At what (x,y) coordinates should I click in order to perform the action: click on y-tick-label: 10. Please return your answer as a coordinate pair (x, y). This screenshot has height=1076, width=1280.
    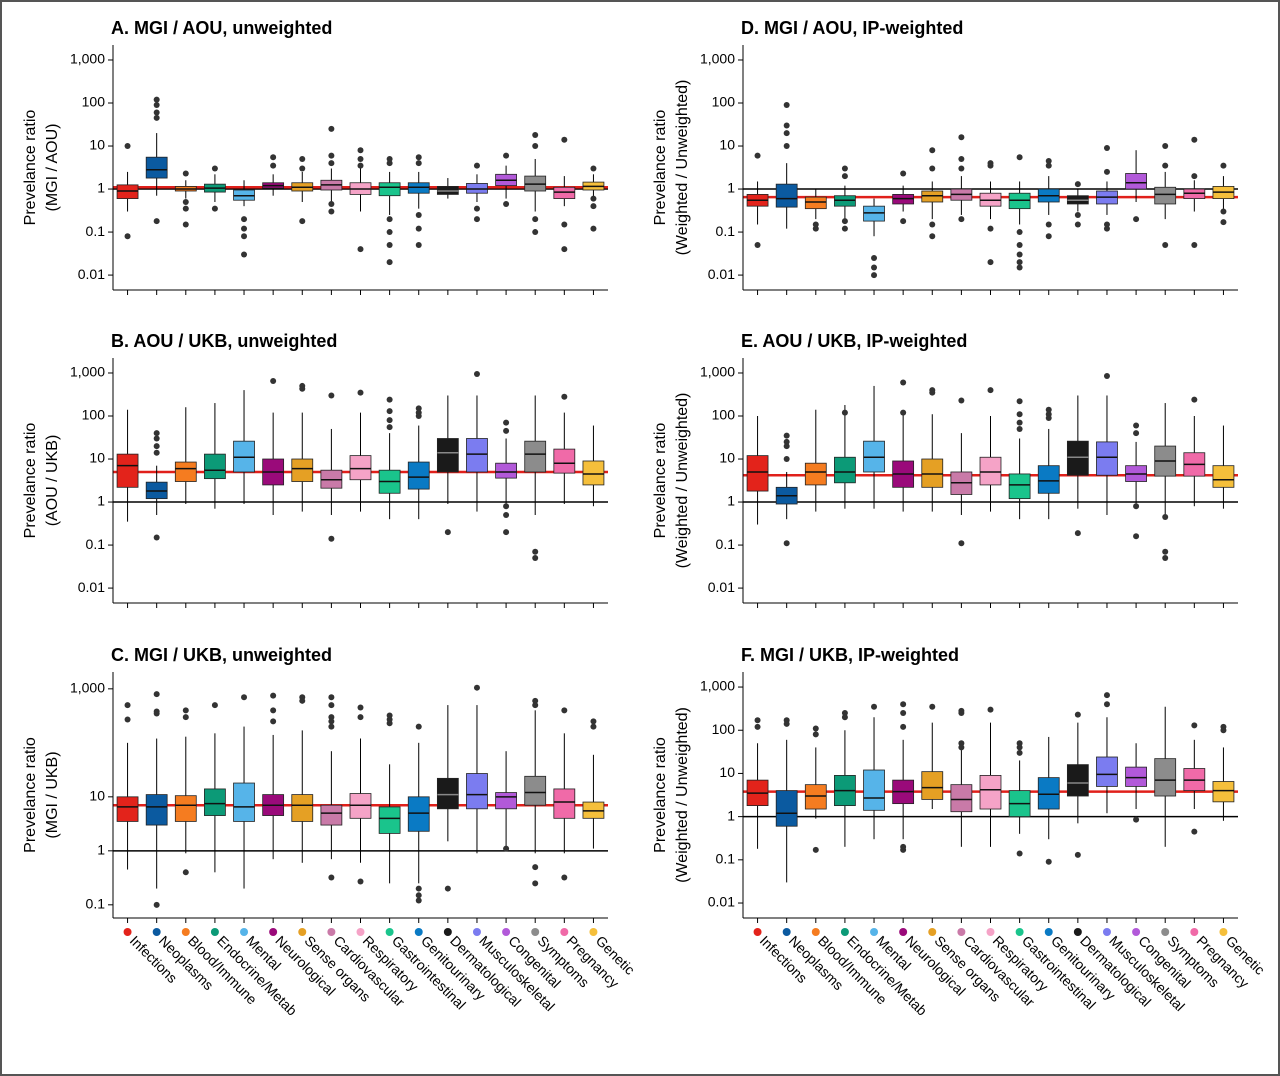
    Looking at the image, I should click on (727, 145).